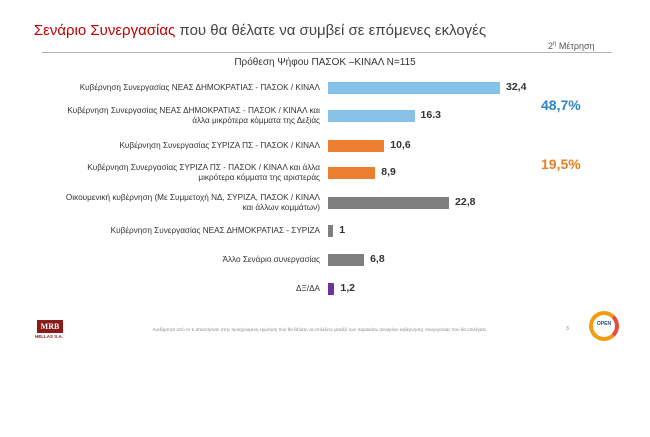 This screenshot has height=437, width=650. I want to click on group-total-blue: 48,7%, so click(561, 105).